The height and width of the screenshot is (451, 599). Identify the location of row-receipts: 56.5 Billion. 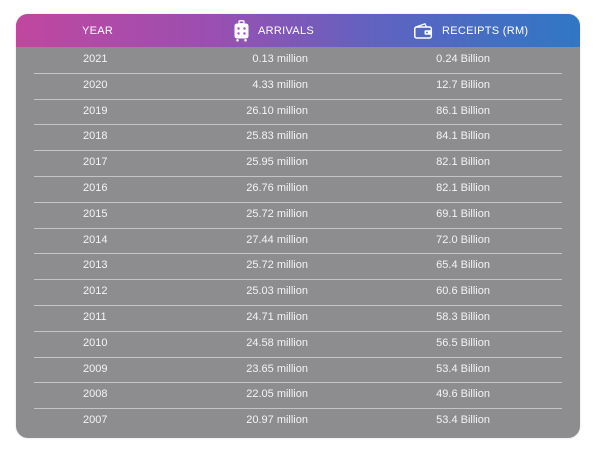
(463, 342).